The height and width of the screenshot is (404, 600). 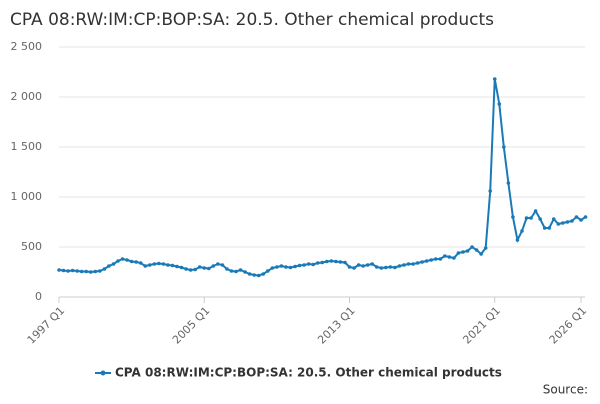 I want to click on y-tick-label: 2 000, so click(x=27, y=96).